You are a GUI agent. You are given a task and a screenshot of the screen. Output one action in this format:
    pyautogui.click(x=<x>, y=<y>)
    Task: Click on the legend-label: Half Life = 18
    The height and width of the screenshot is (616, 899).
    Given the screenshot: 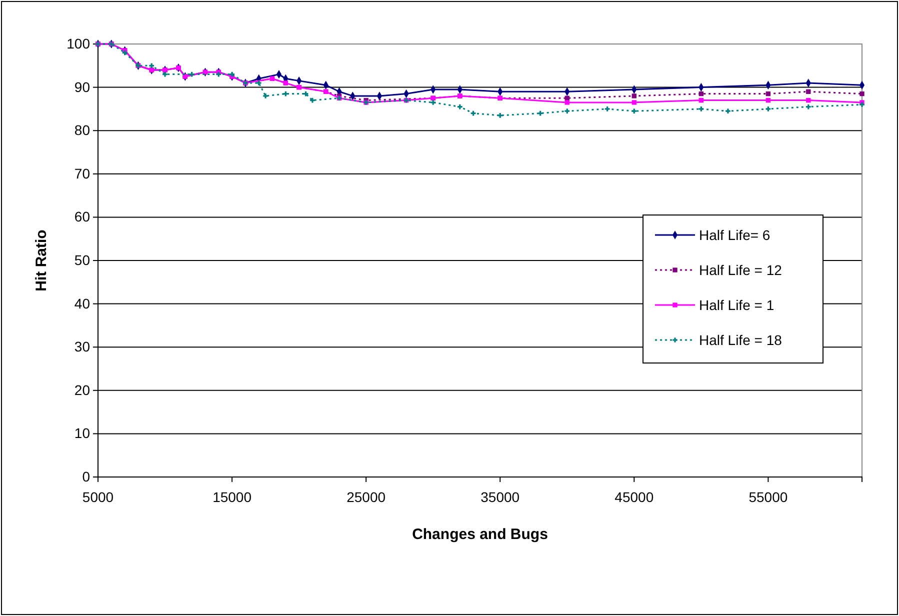 What is the action you would take?
    pyautogui.click(x=740, y=340)
    